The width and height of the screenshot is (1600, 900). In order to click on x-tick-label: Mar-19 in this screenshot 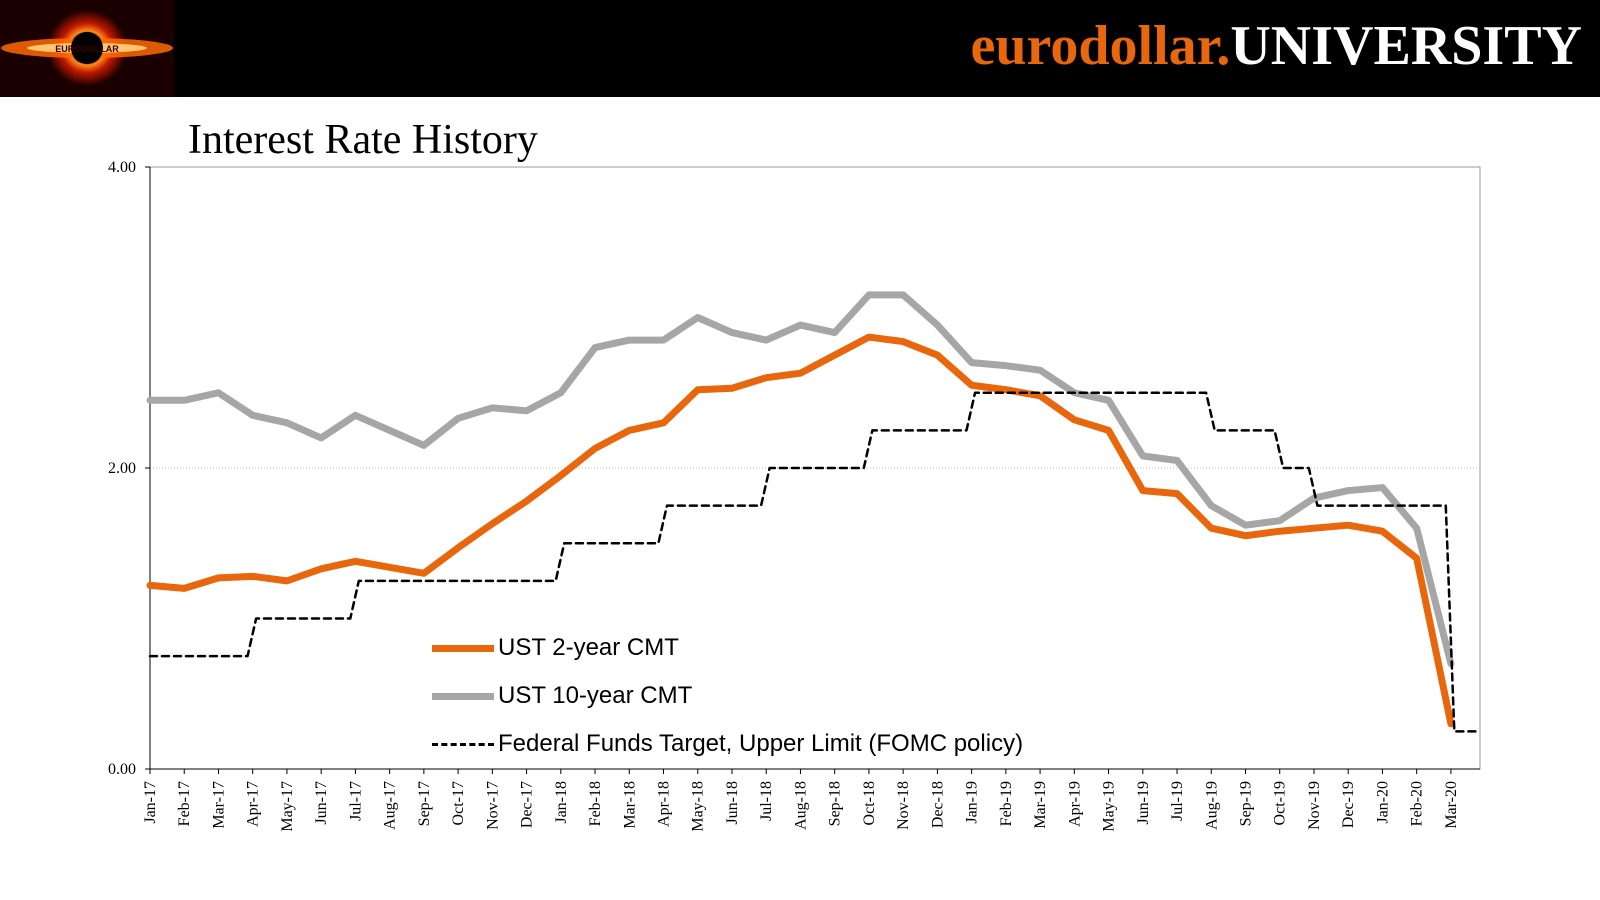, I will do `click(1040, 805)`.